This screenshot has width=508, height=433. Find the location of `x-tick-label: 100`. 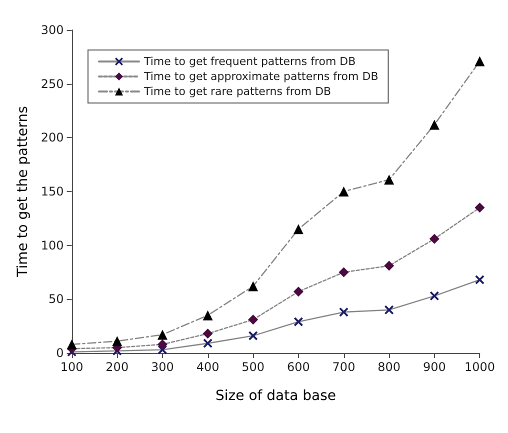

x-tick-label: 100 is located at coordinates (72, 367).